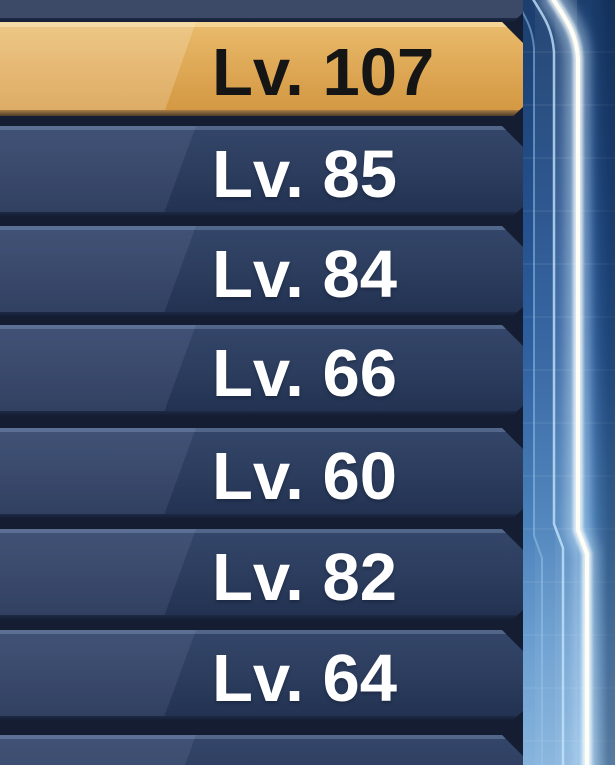  Describe the element at coordinates (323, 72) in the screenshot. I see `level-label: Lv. 107` at that location.